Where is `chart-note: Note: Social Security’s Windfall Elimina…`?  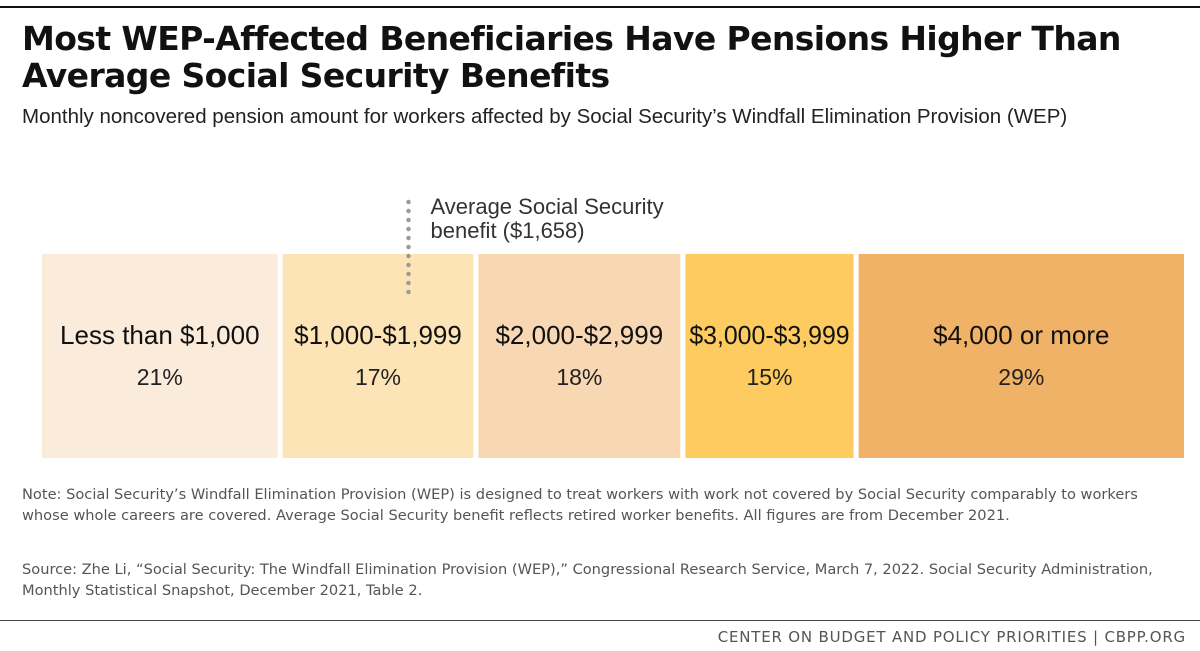 chart-note: Note: Social Security’s Windfall Elimina… is located at coordinates (580, 505).